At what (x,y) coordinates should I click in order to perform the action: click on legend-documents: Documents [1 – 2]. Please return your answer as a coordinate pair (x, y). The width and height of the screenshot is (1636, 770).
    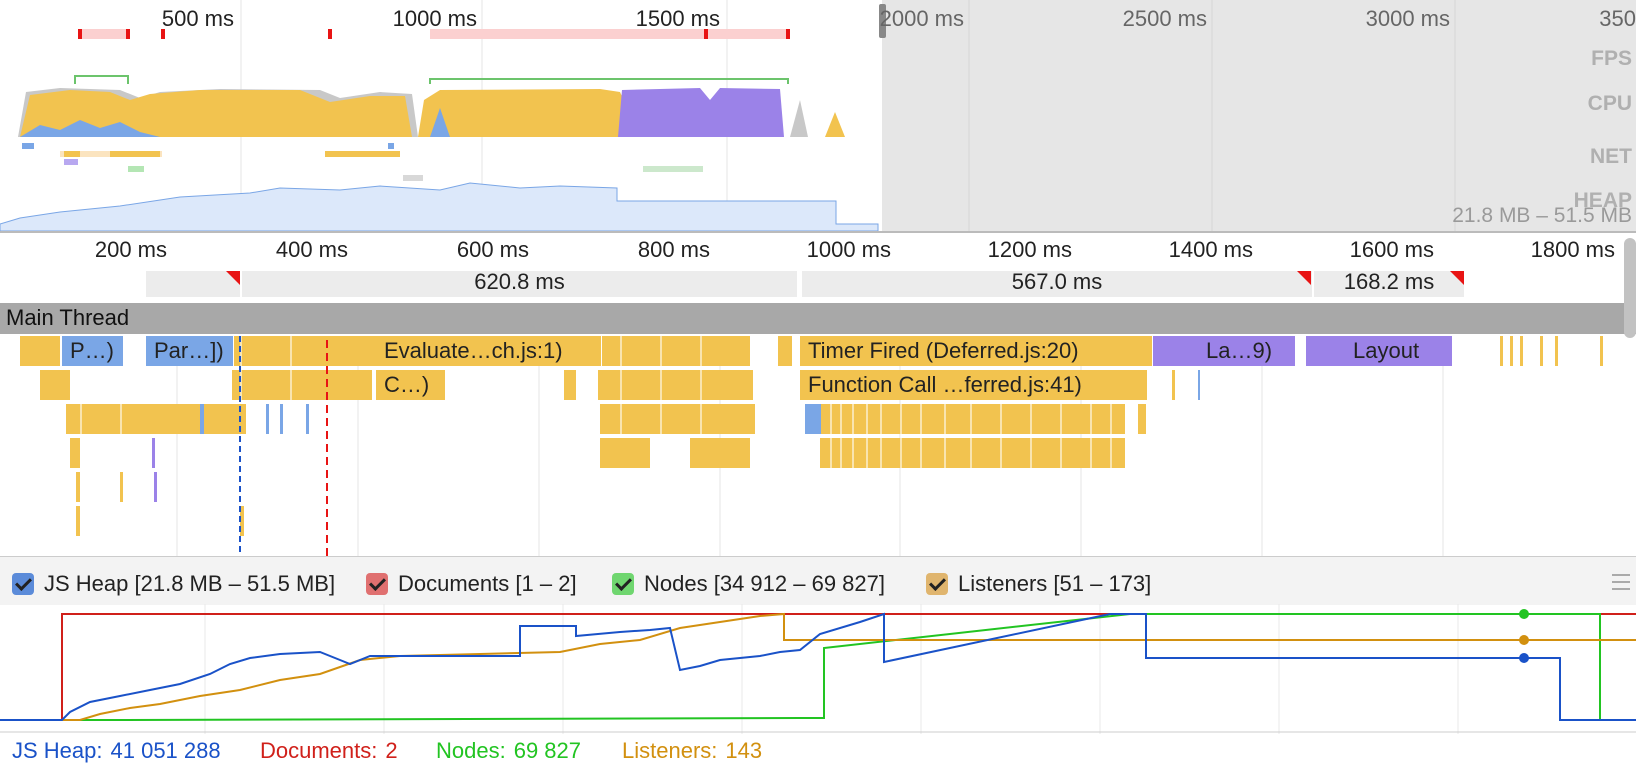
    Looking at the image, I should click on (471, 584).